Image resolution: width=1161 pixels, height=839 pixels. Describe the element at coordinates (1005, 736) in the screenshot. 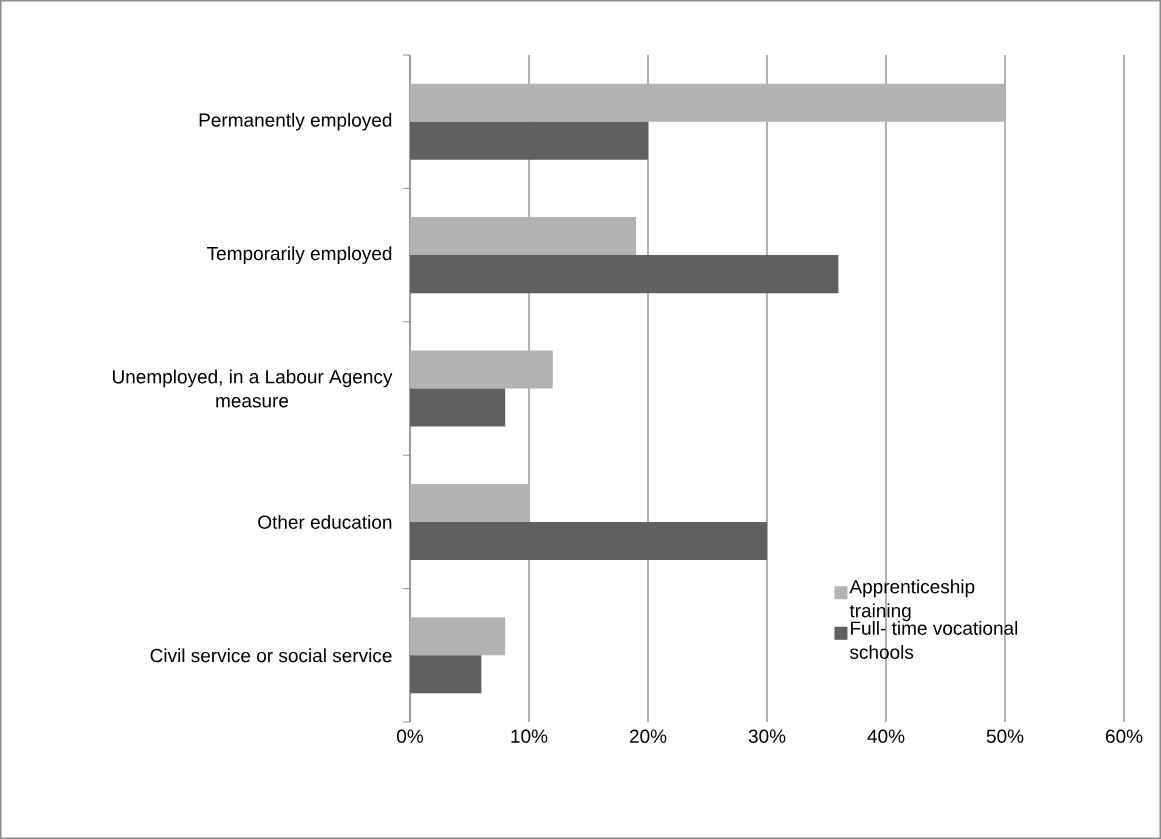

I see `x-tick-label: 50%` at that location.